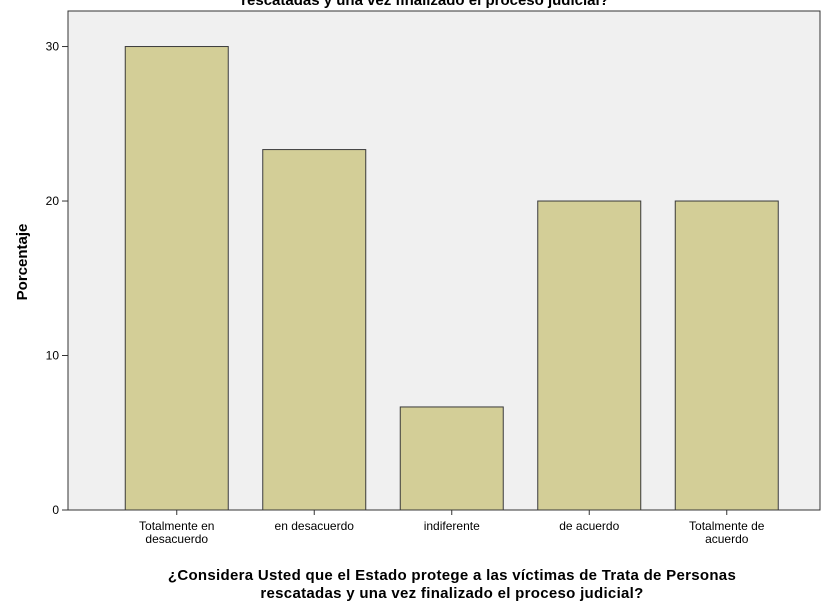 The image size is (823, 605). Describe the element at coordinates (315, 526) in the screenshot. I see `x-tick-label: en desacuerdo` at that location.